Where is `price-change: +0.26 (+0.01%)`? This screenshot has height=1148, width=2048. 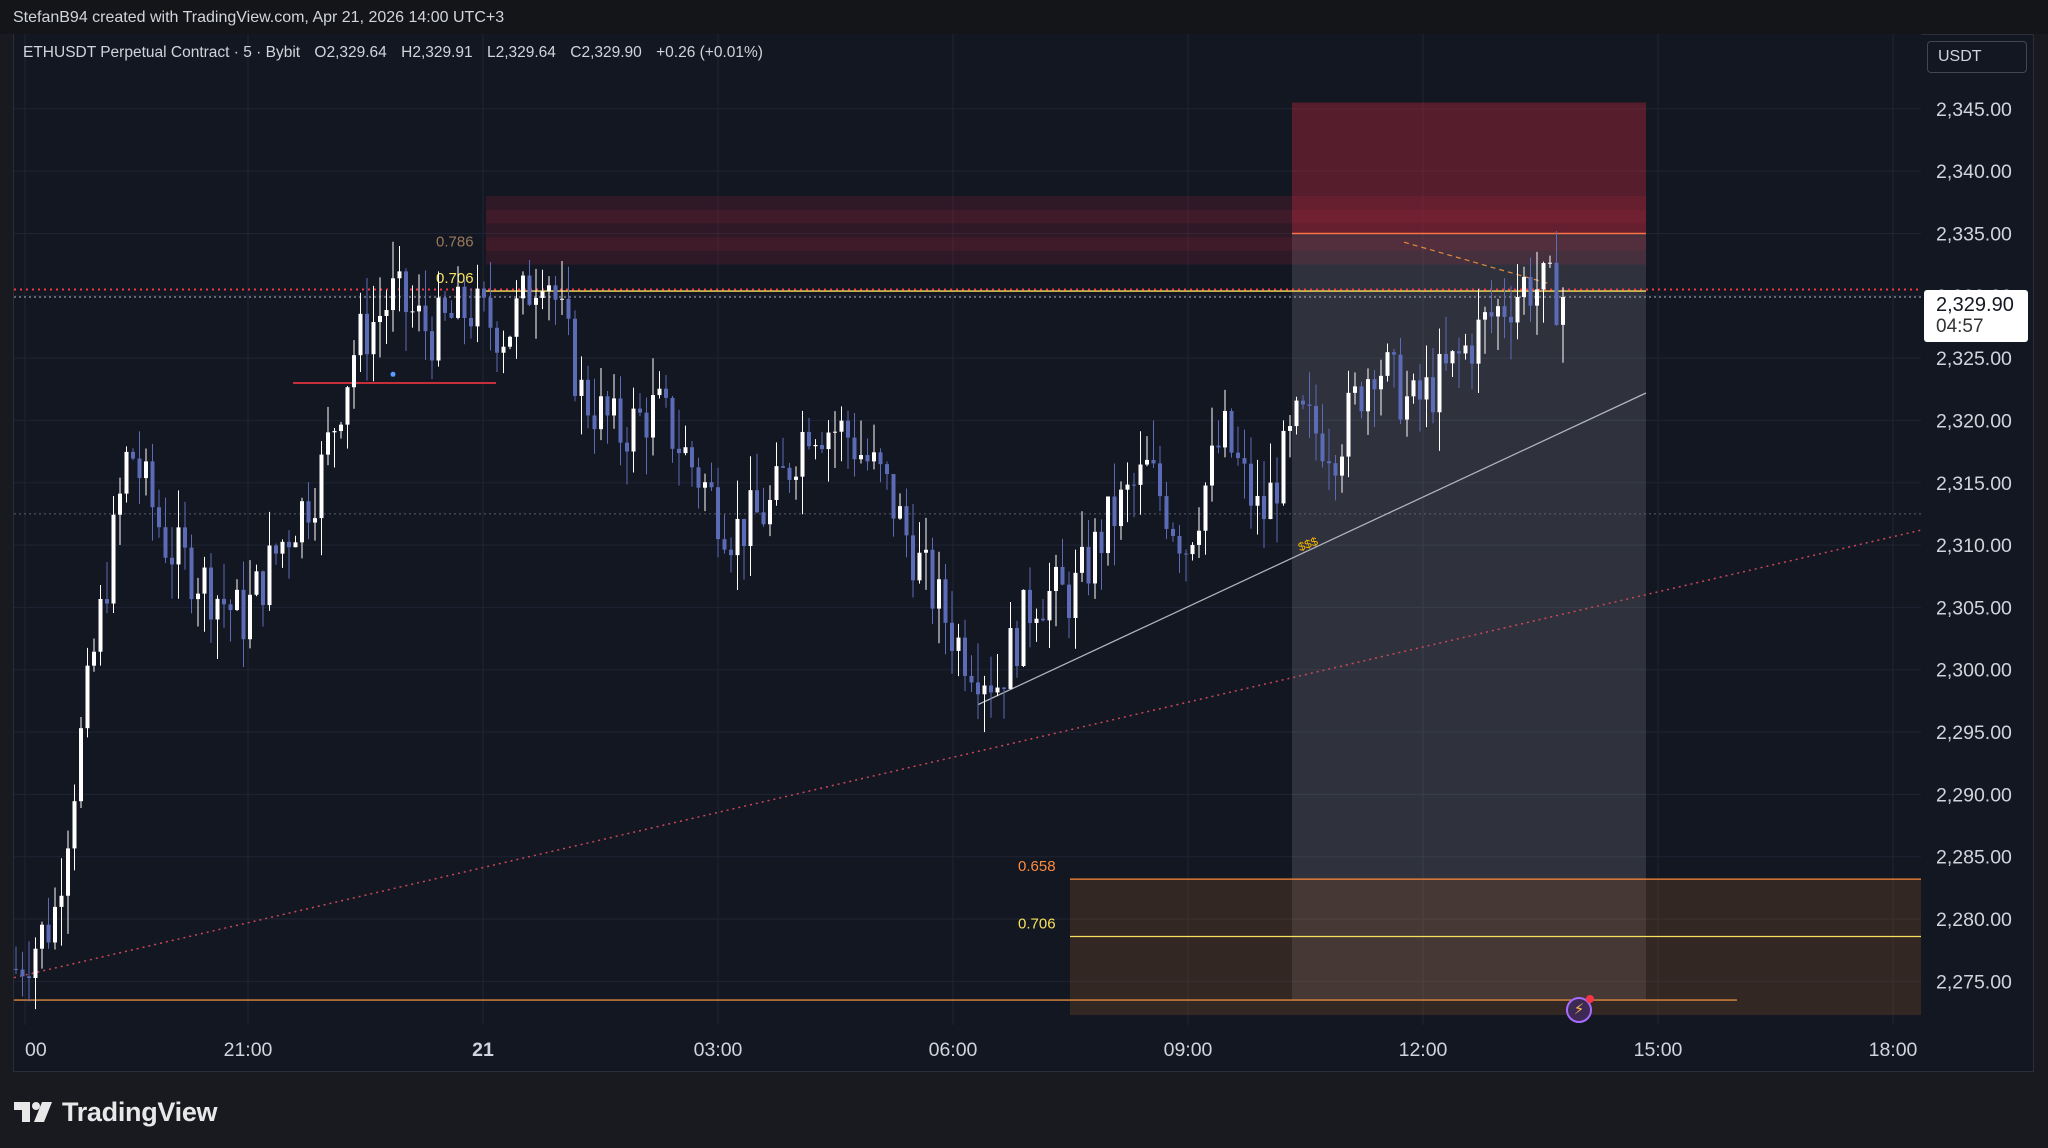 price-change: +0.26 (+0.01%) is located at coordinates (709, 52).